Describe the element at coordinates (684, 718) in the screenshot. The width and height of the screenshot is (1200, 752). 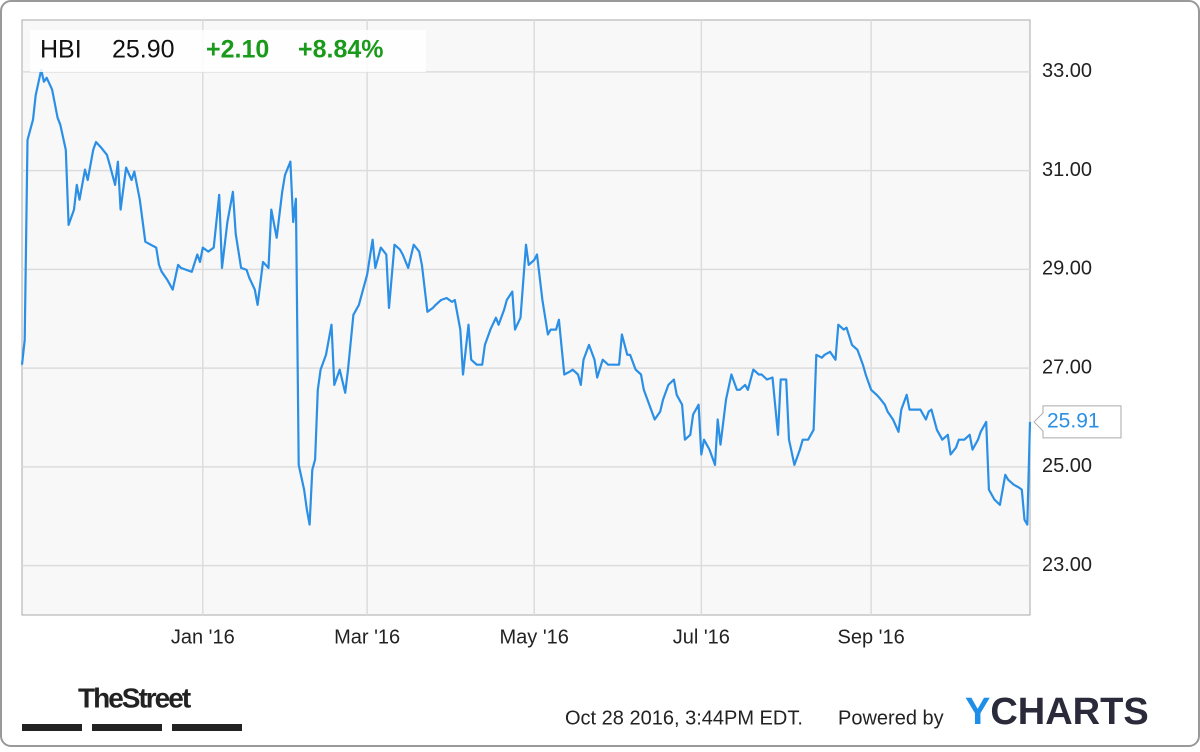
I see `timestamp: Oct 28 2016, 3:44PM EDT.` at that location.